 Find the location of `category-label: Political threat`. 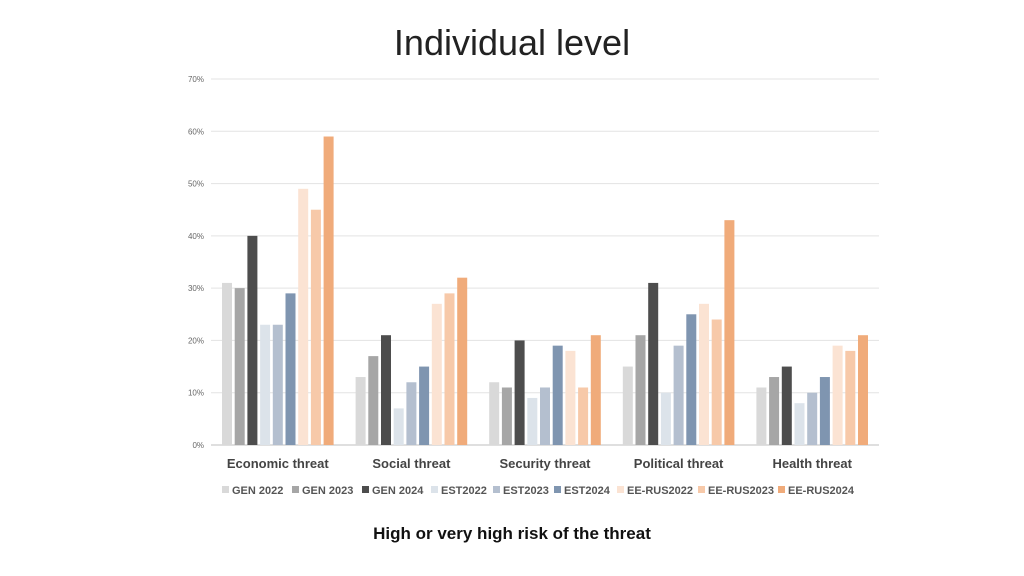

category-label: Political threat is located at coordinates (679, 463).